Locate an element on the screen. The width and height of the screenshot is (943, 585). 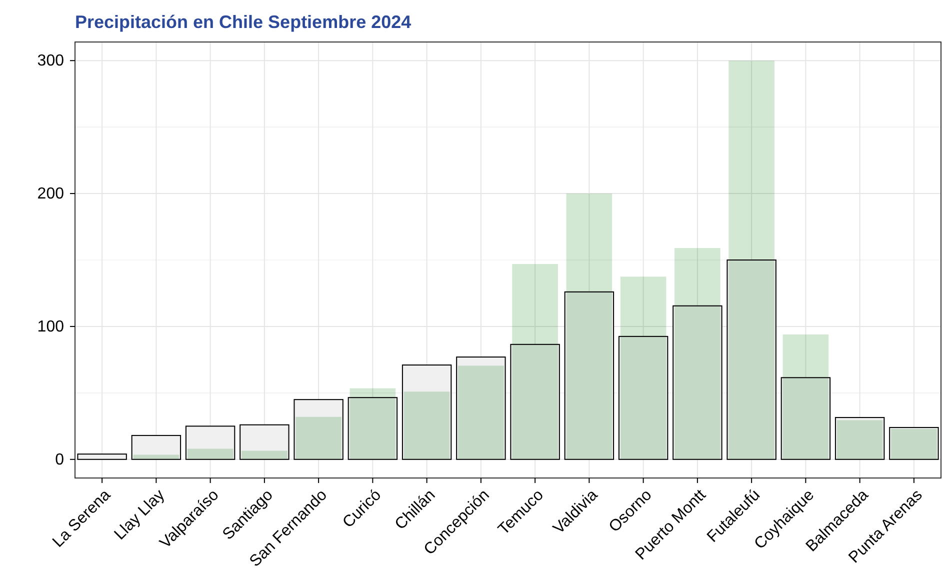
y-tick-label: 300 is located at coordinates (50, 61).